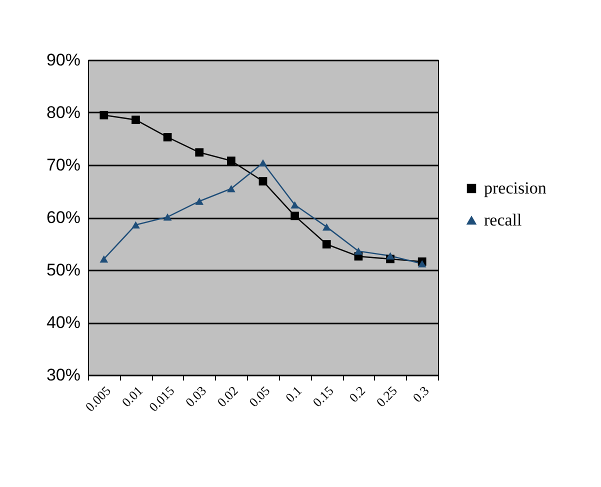  Describe the element at coordinates (132, 396) in the screenshot. I see `x-tick-label: 0.01` at that location.